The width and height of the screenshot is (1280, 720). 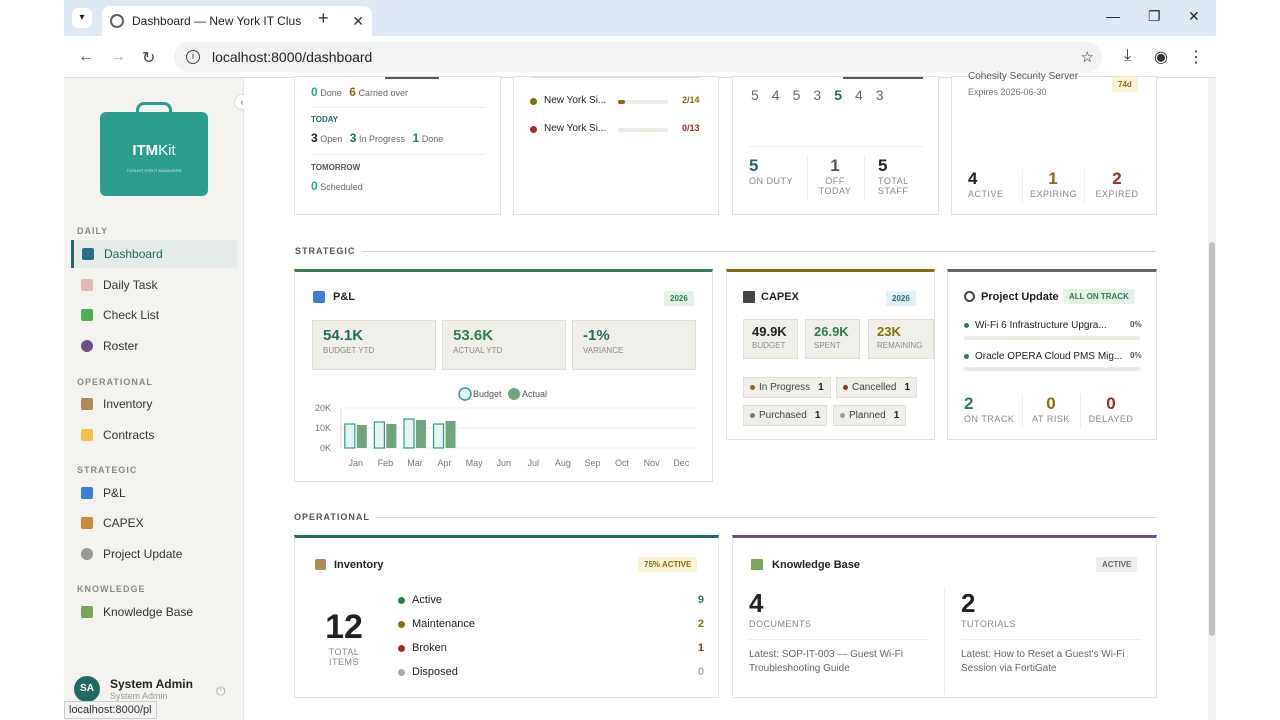 What do you see at coordinates (1212, 439) in the screenshot?
I see `scrollbar-thumb` at bounding box center [1212, 439].